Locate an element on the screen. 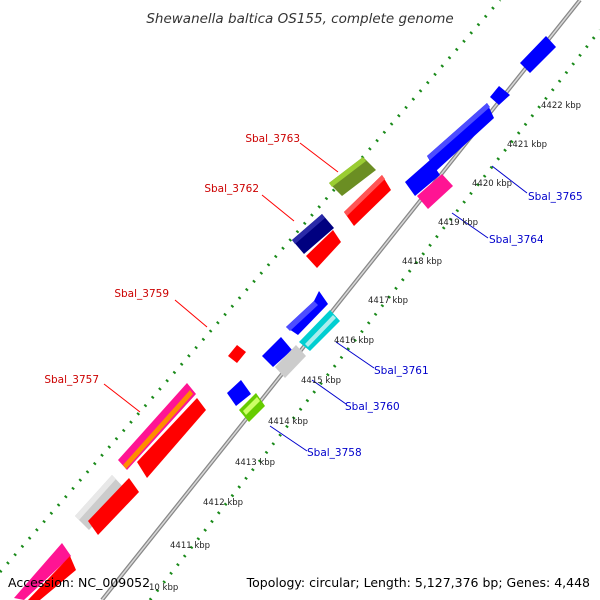 This screenshot has height=600, width=600. gene-label-sbal-3760: Sbal_3760 is located at coordinates (372, 407).